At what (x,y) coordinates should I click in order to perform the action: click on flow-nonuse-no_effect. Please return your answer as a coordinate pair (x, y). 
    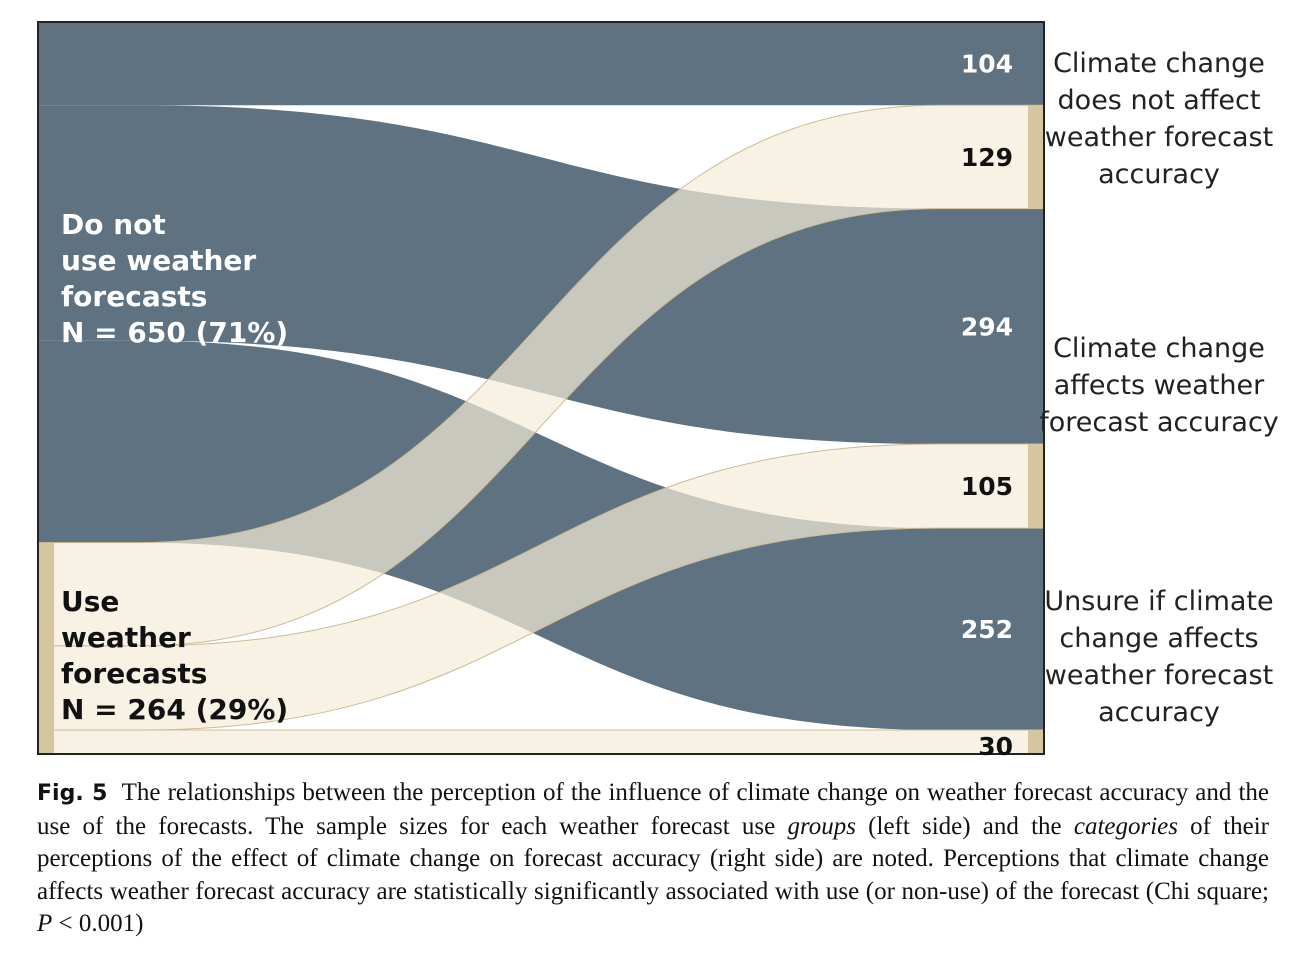
    Looking at the image, I should click on (541, 64).